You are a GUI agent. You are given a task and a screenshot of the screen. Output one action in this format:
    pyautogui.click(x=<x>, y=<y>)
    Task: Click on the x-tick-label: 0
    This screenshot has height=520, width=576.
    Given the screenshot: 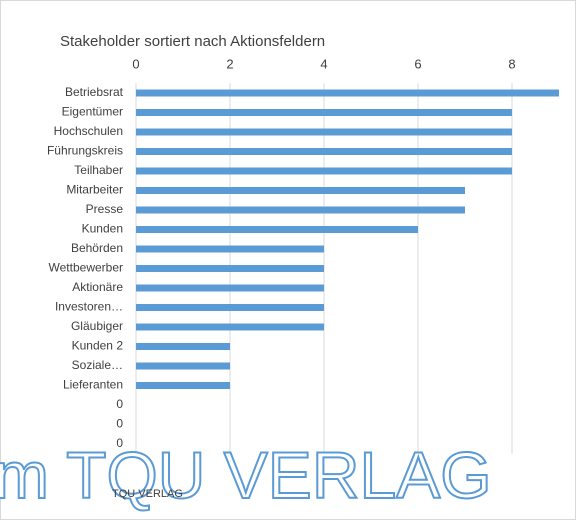 What is the action you would take?
    pyautogui.click(x=135, y=63)
    